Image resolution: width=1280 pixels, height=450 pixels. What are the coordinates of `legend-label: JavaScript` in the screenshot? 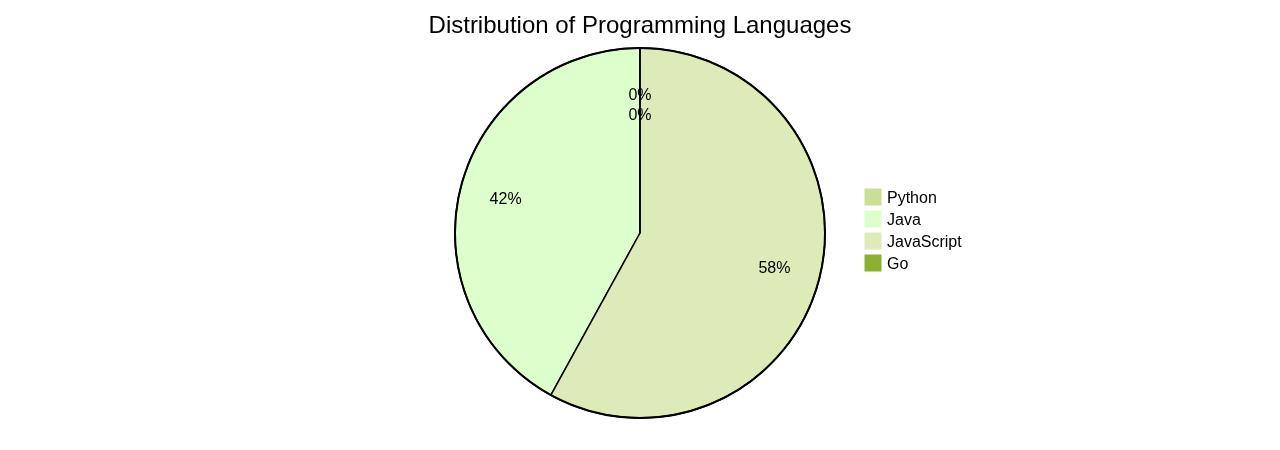 It's located at (925, 241).